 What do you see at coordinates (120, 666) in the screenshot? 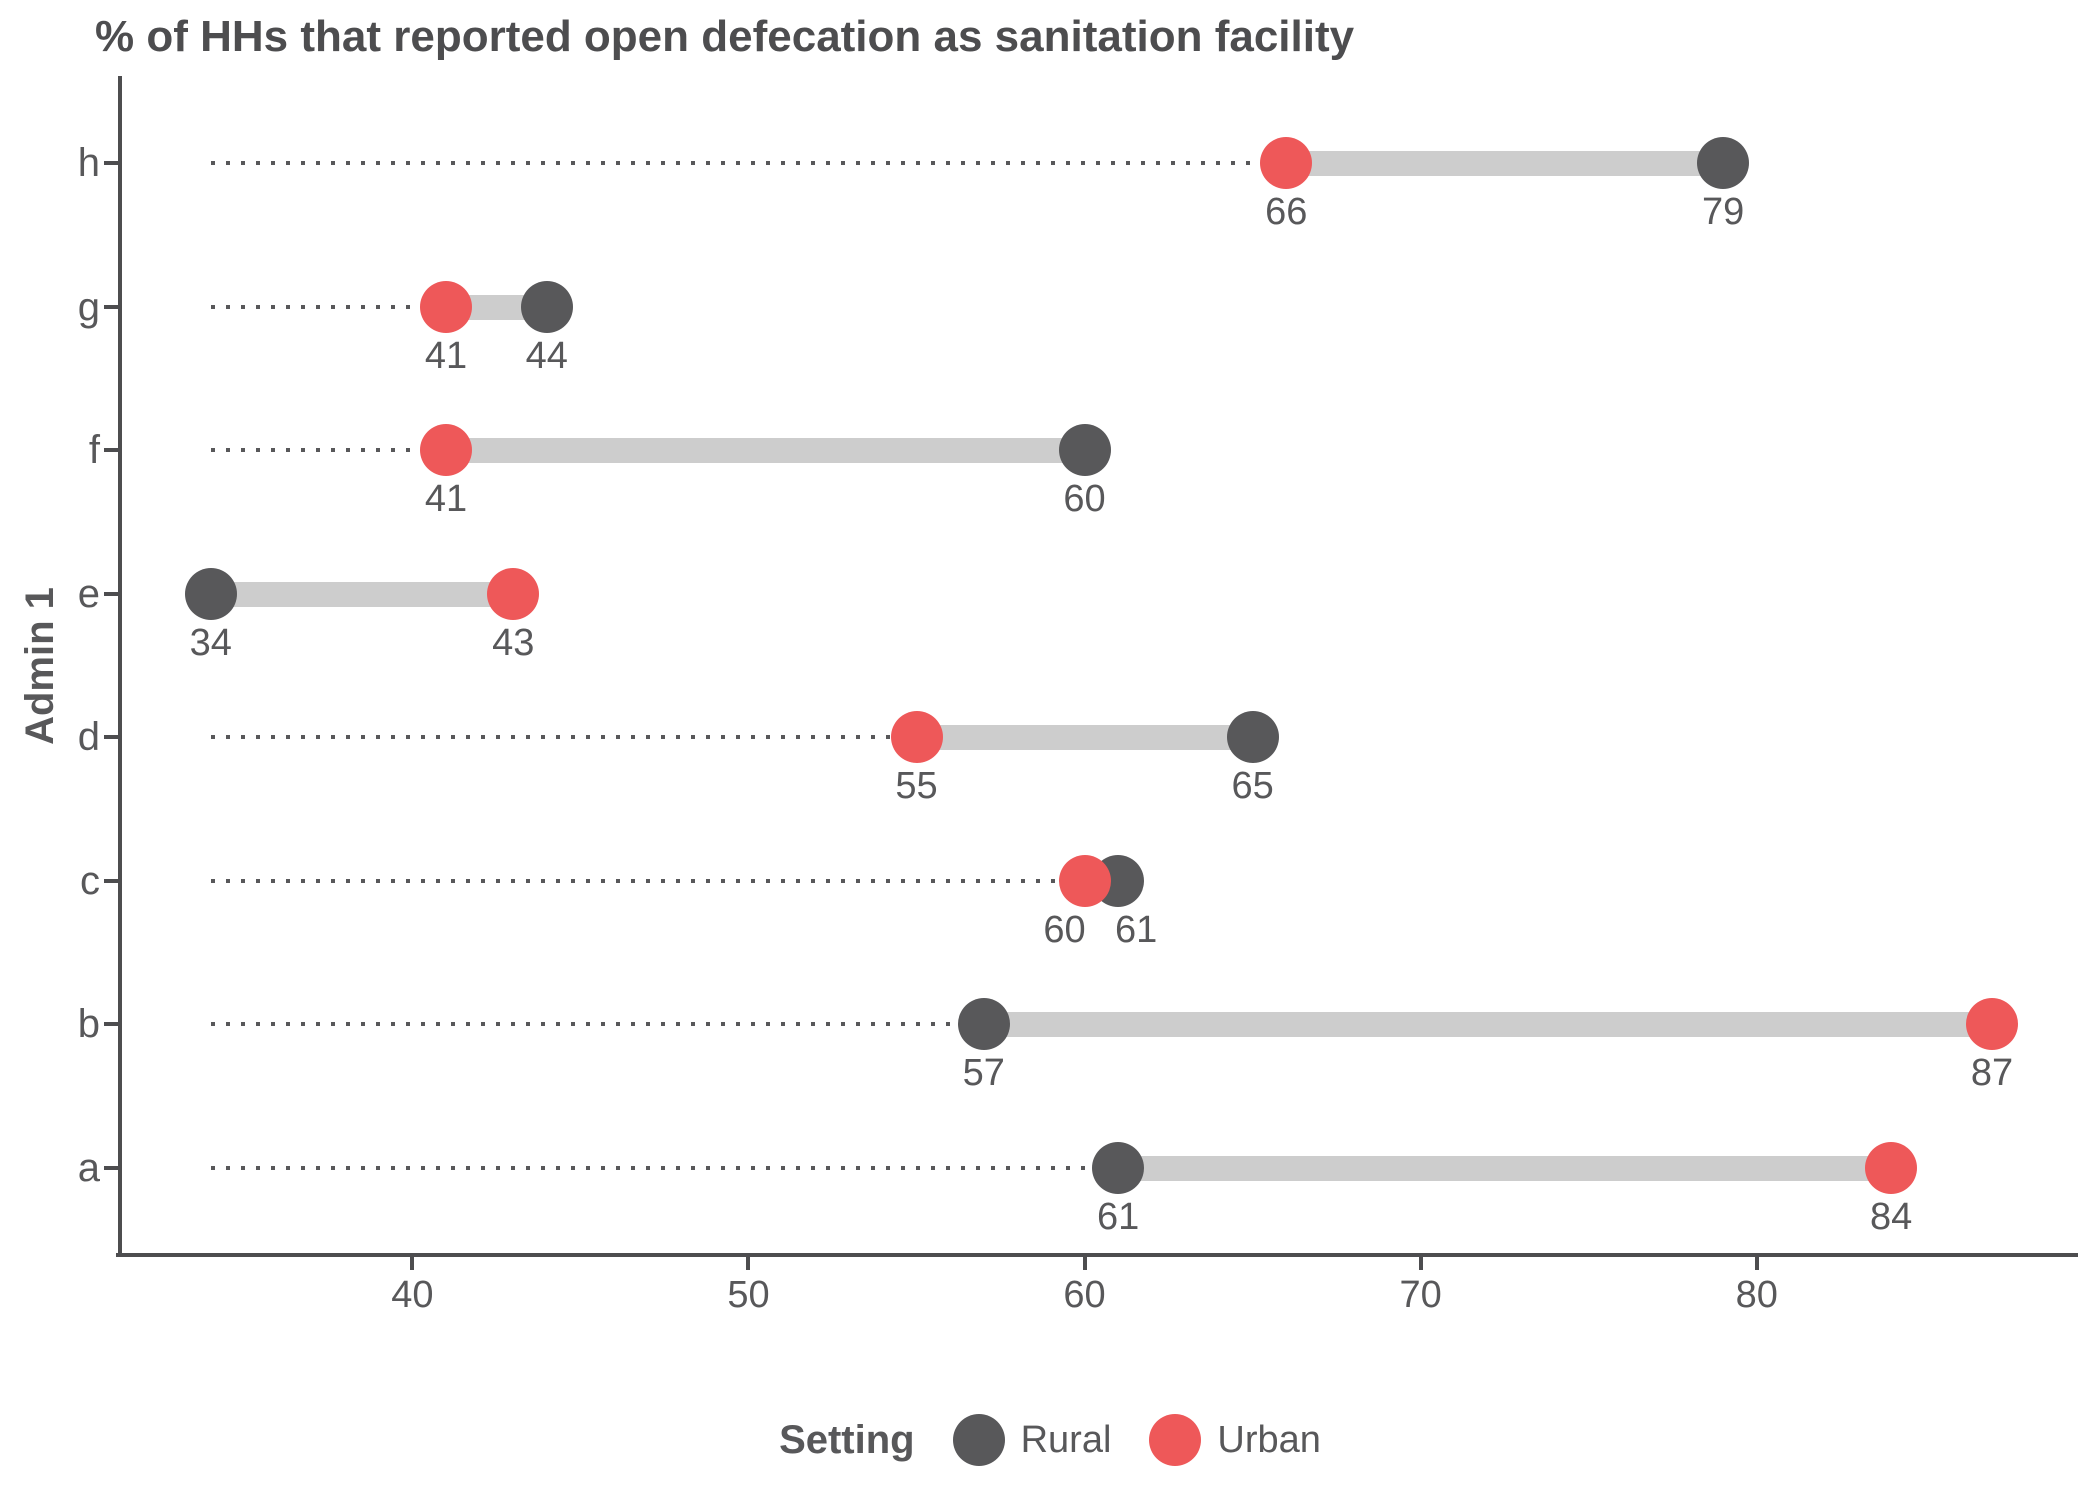
I see `y-axis-line` at bounding box center [120, 666].